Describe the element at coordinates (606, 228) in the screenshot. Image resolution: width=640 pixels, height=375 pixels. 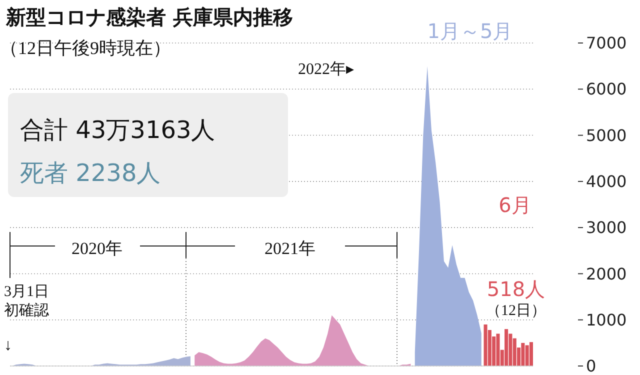
I see `y-tick-label: 3000` at that location.